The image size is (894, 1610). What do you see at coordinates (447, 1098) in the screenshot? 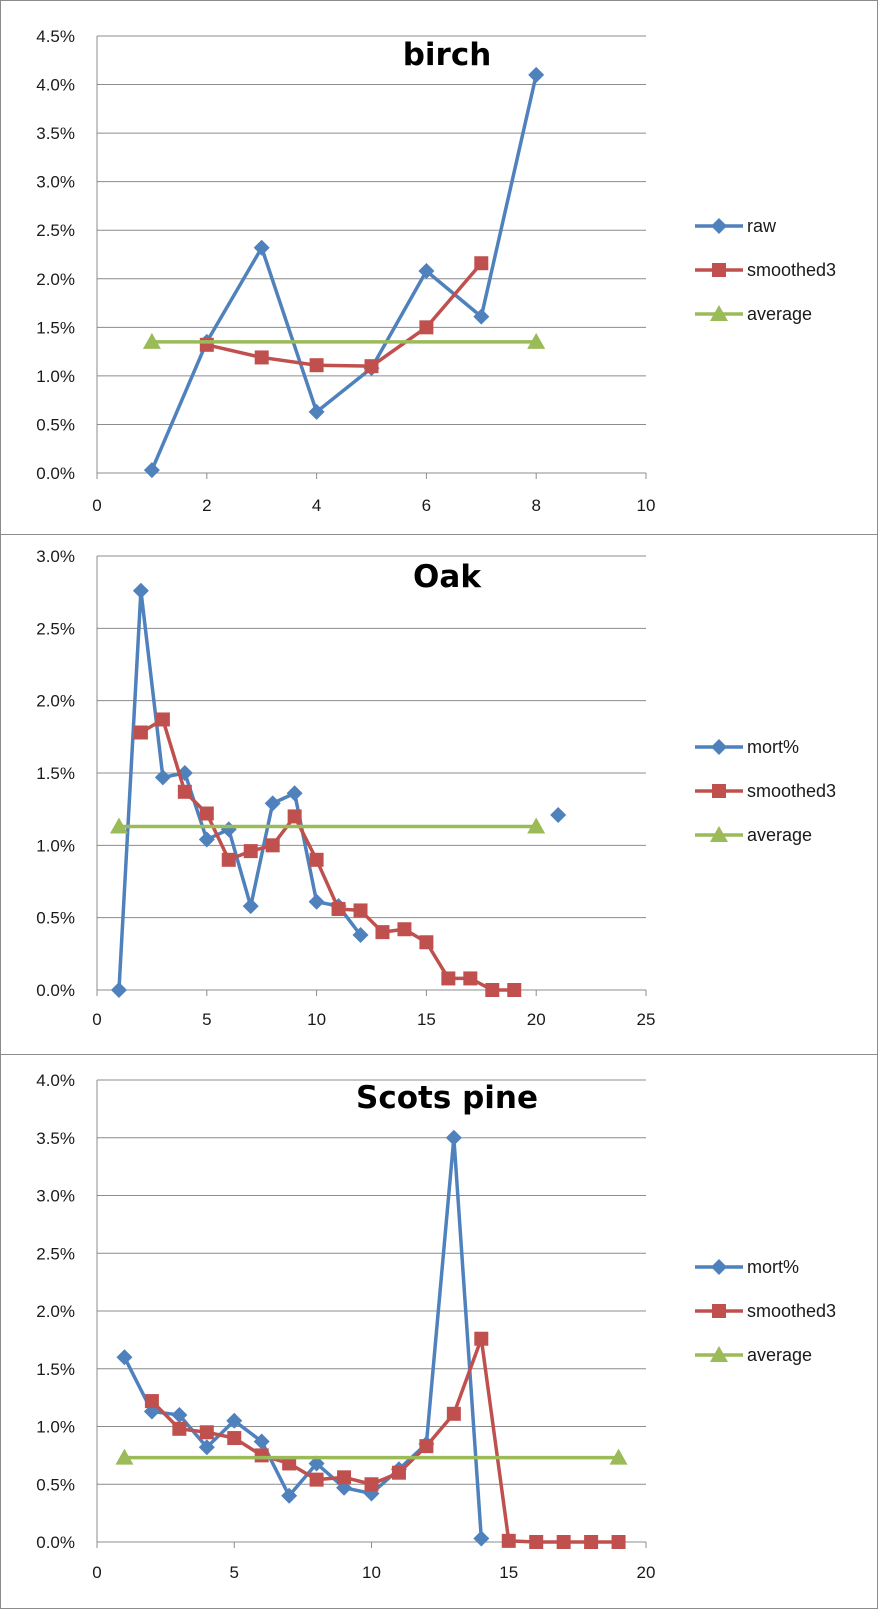
I see `chart-title: Scots pine` at bounding box center [447, 1098].